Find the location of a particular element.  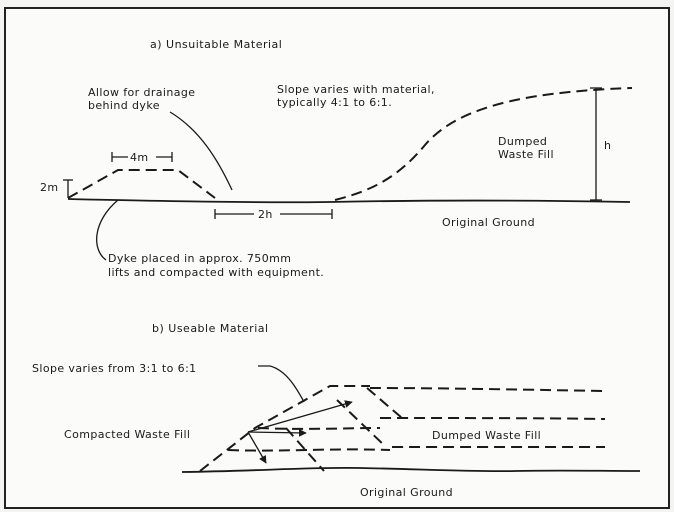

original-ground-line-b is located at coordinates (411, 469).